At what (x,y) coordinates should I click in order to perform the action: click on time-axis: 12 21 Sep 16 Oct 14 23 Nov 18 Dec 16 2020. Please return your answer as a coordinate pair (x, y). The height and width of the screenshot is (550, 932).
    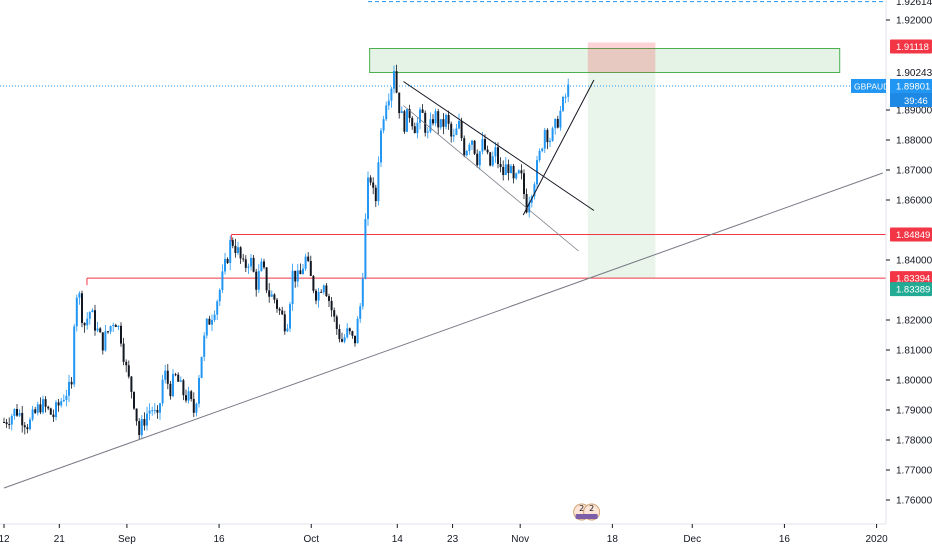
    Looking at the image, I should click on (444, 534).